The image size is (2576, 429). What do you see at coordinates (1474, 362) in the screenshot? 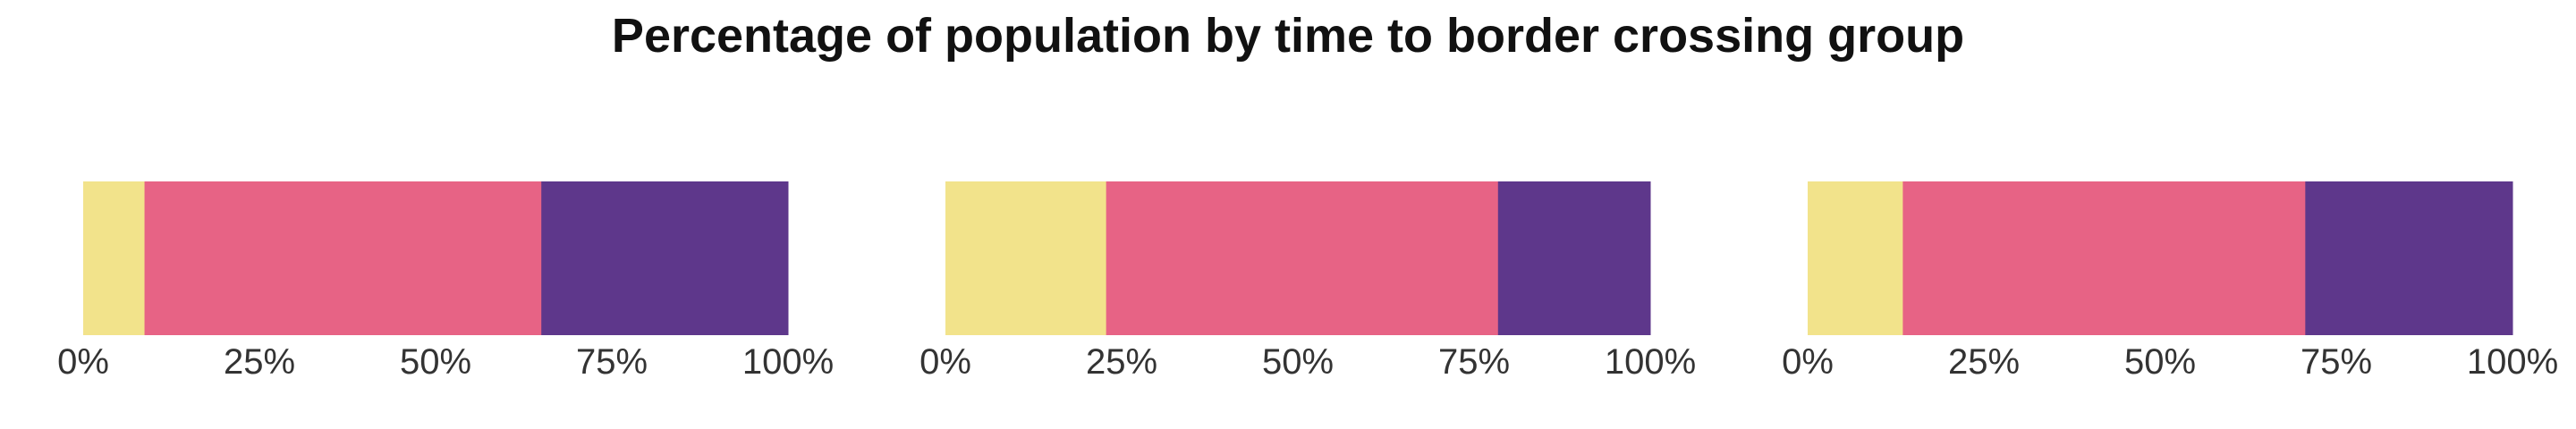
I see `x-tick-label-p2-3: 75%` at bounding box center [1474, 362].